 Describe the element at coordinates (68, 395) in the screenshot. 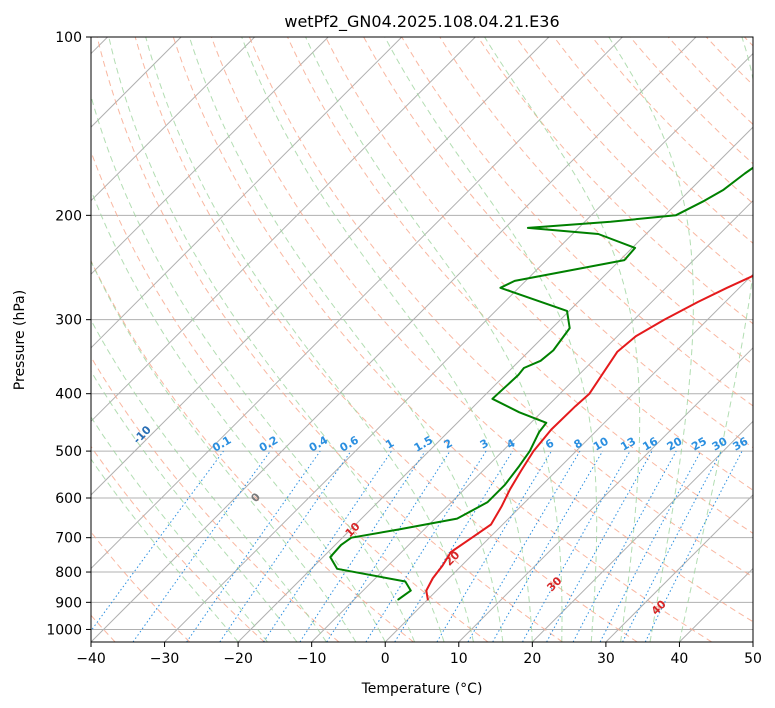

I see `y-tick-label: 400` at that location.